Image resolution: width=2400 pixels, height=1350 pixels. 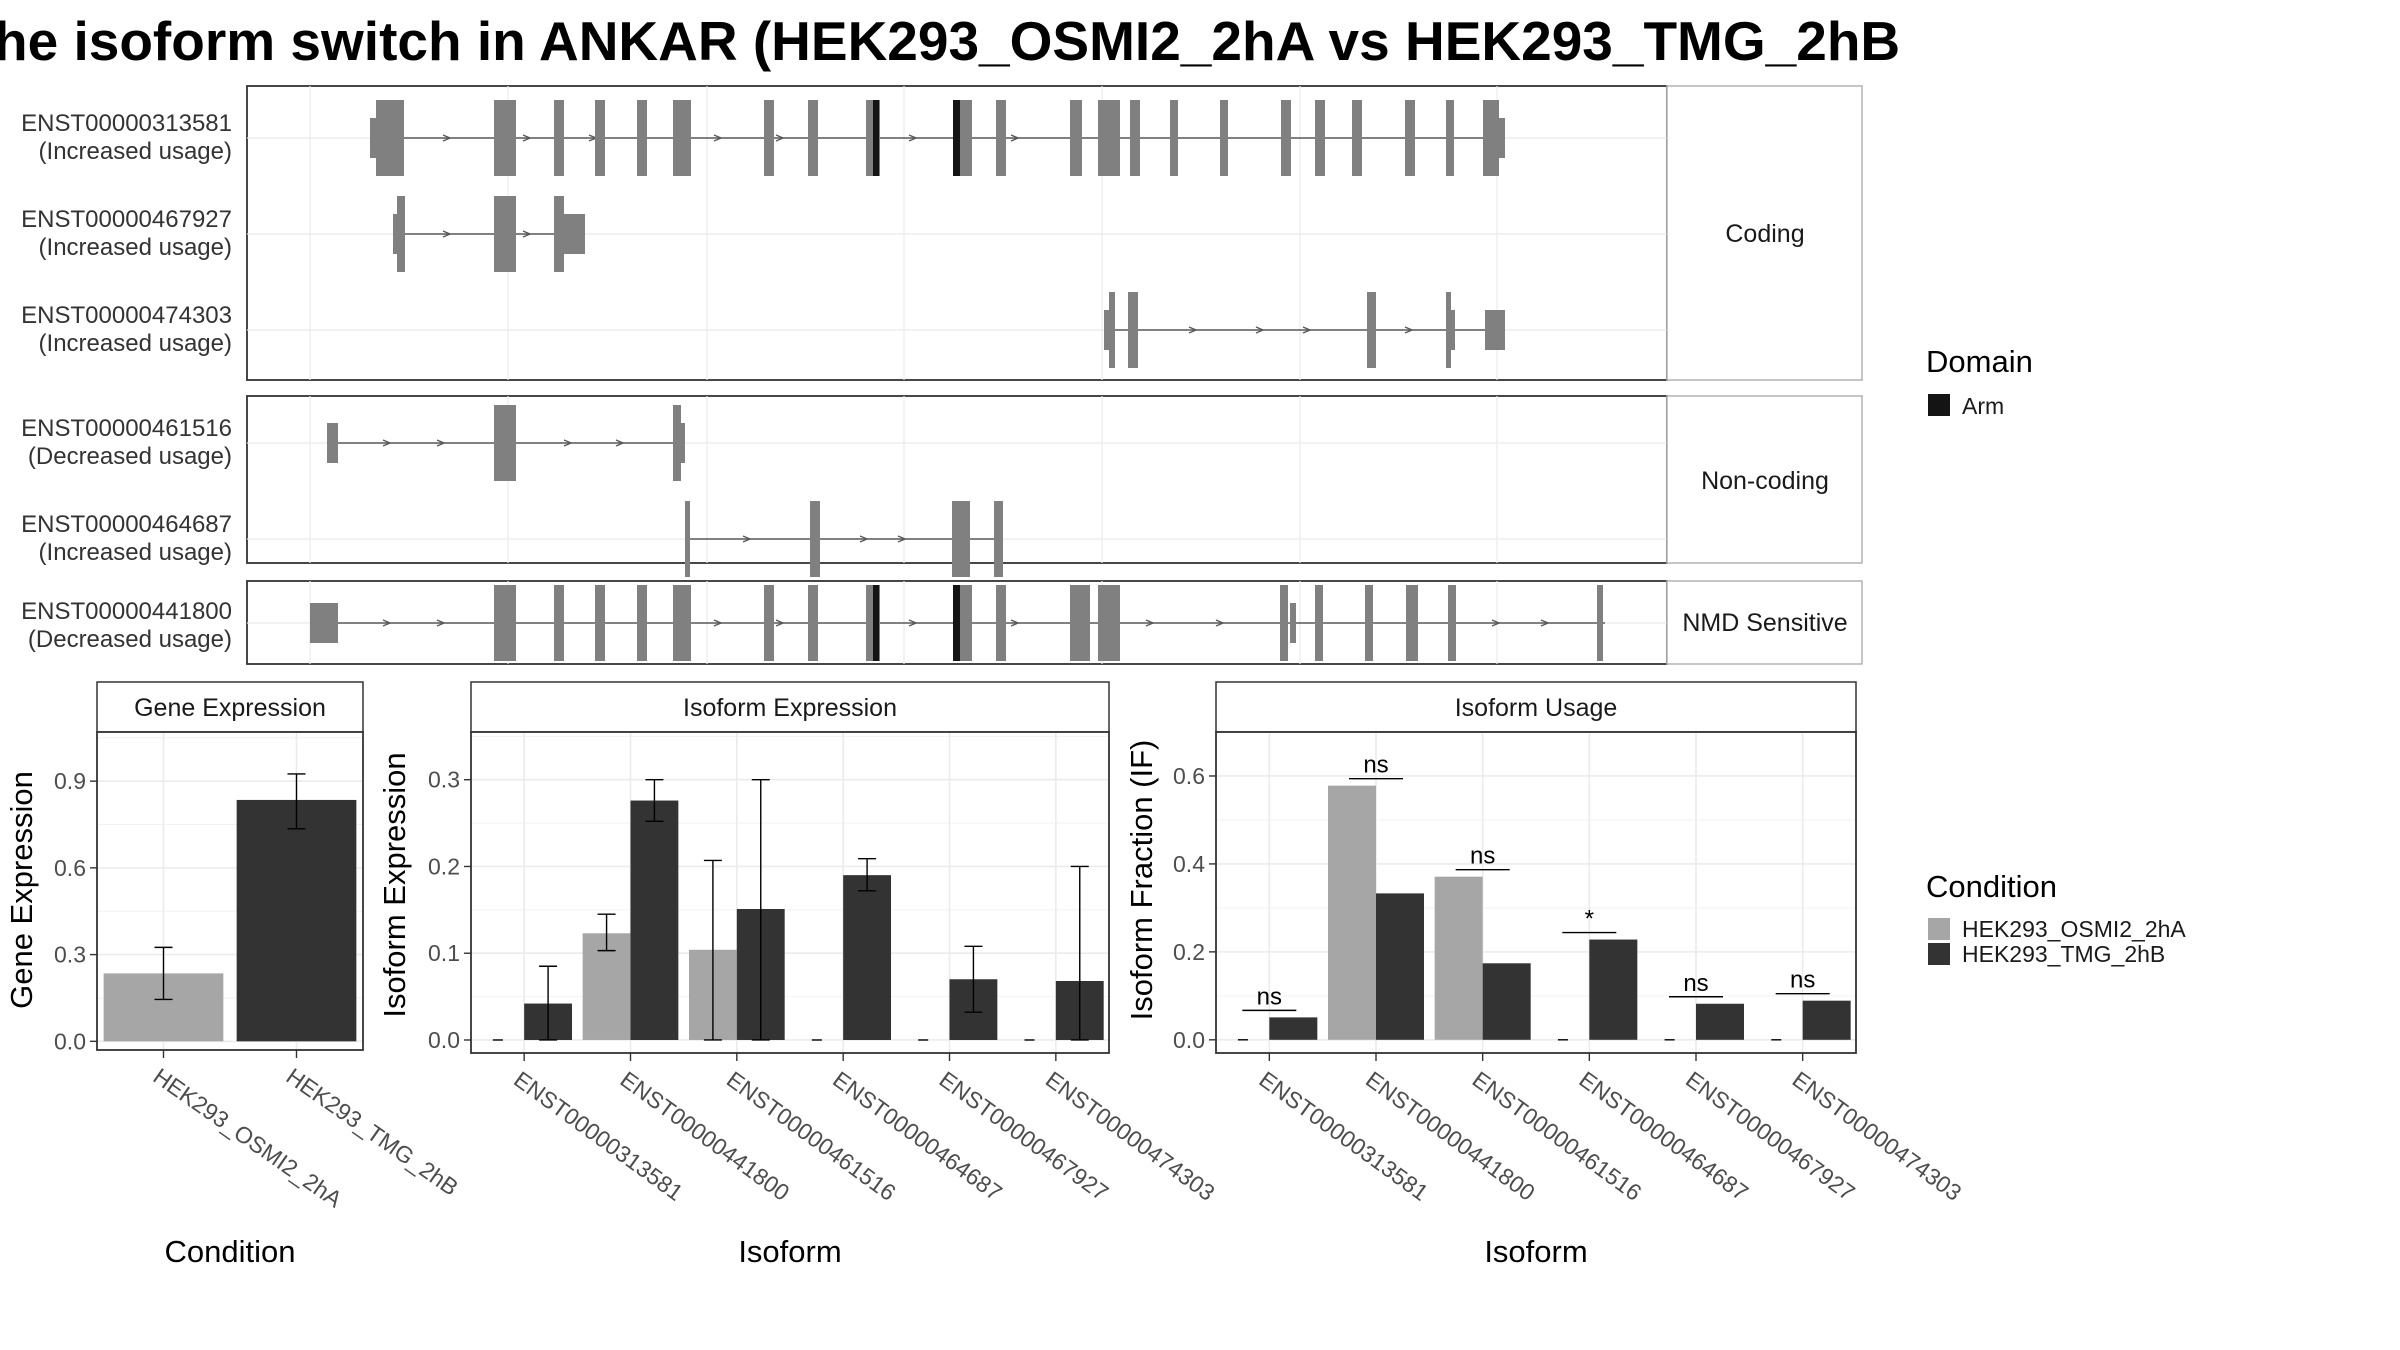 What do you see at coordinates (444, 953) in the screenshot?
I see `y-tick-label: 0.1` at bounding box center [444, 953].